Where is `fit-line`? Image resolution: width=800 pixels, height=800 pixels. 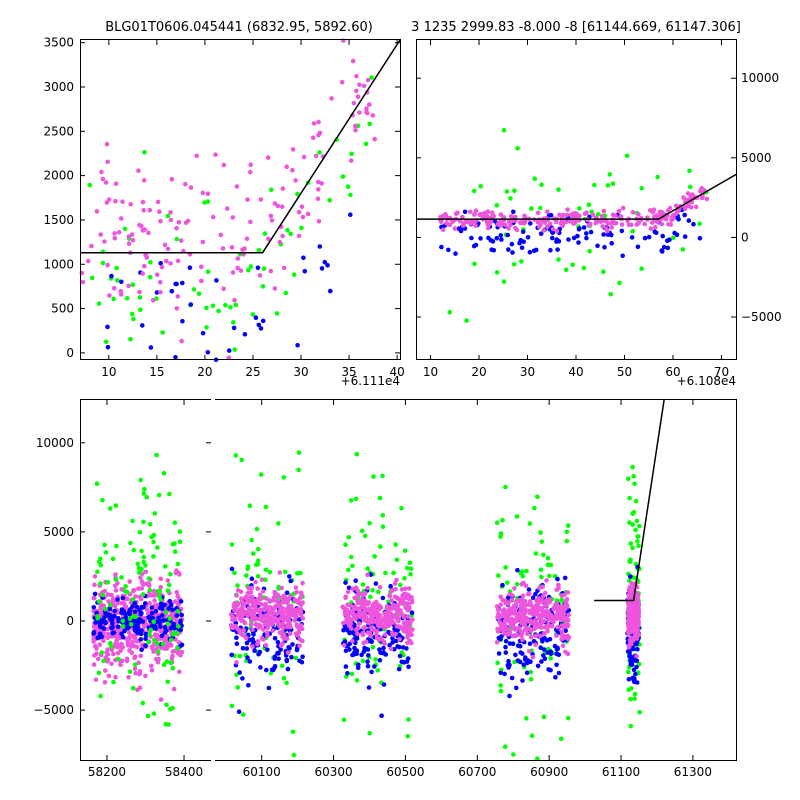
fit-line is located at coordinates (576, 196).